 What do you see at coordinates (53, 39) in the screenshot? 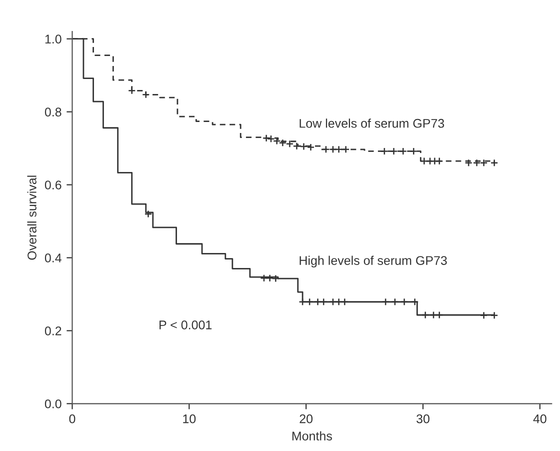
I see `y-tick-label: 1.0` at bounding box center [53, 39].